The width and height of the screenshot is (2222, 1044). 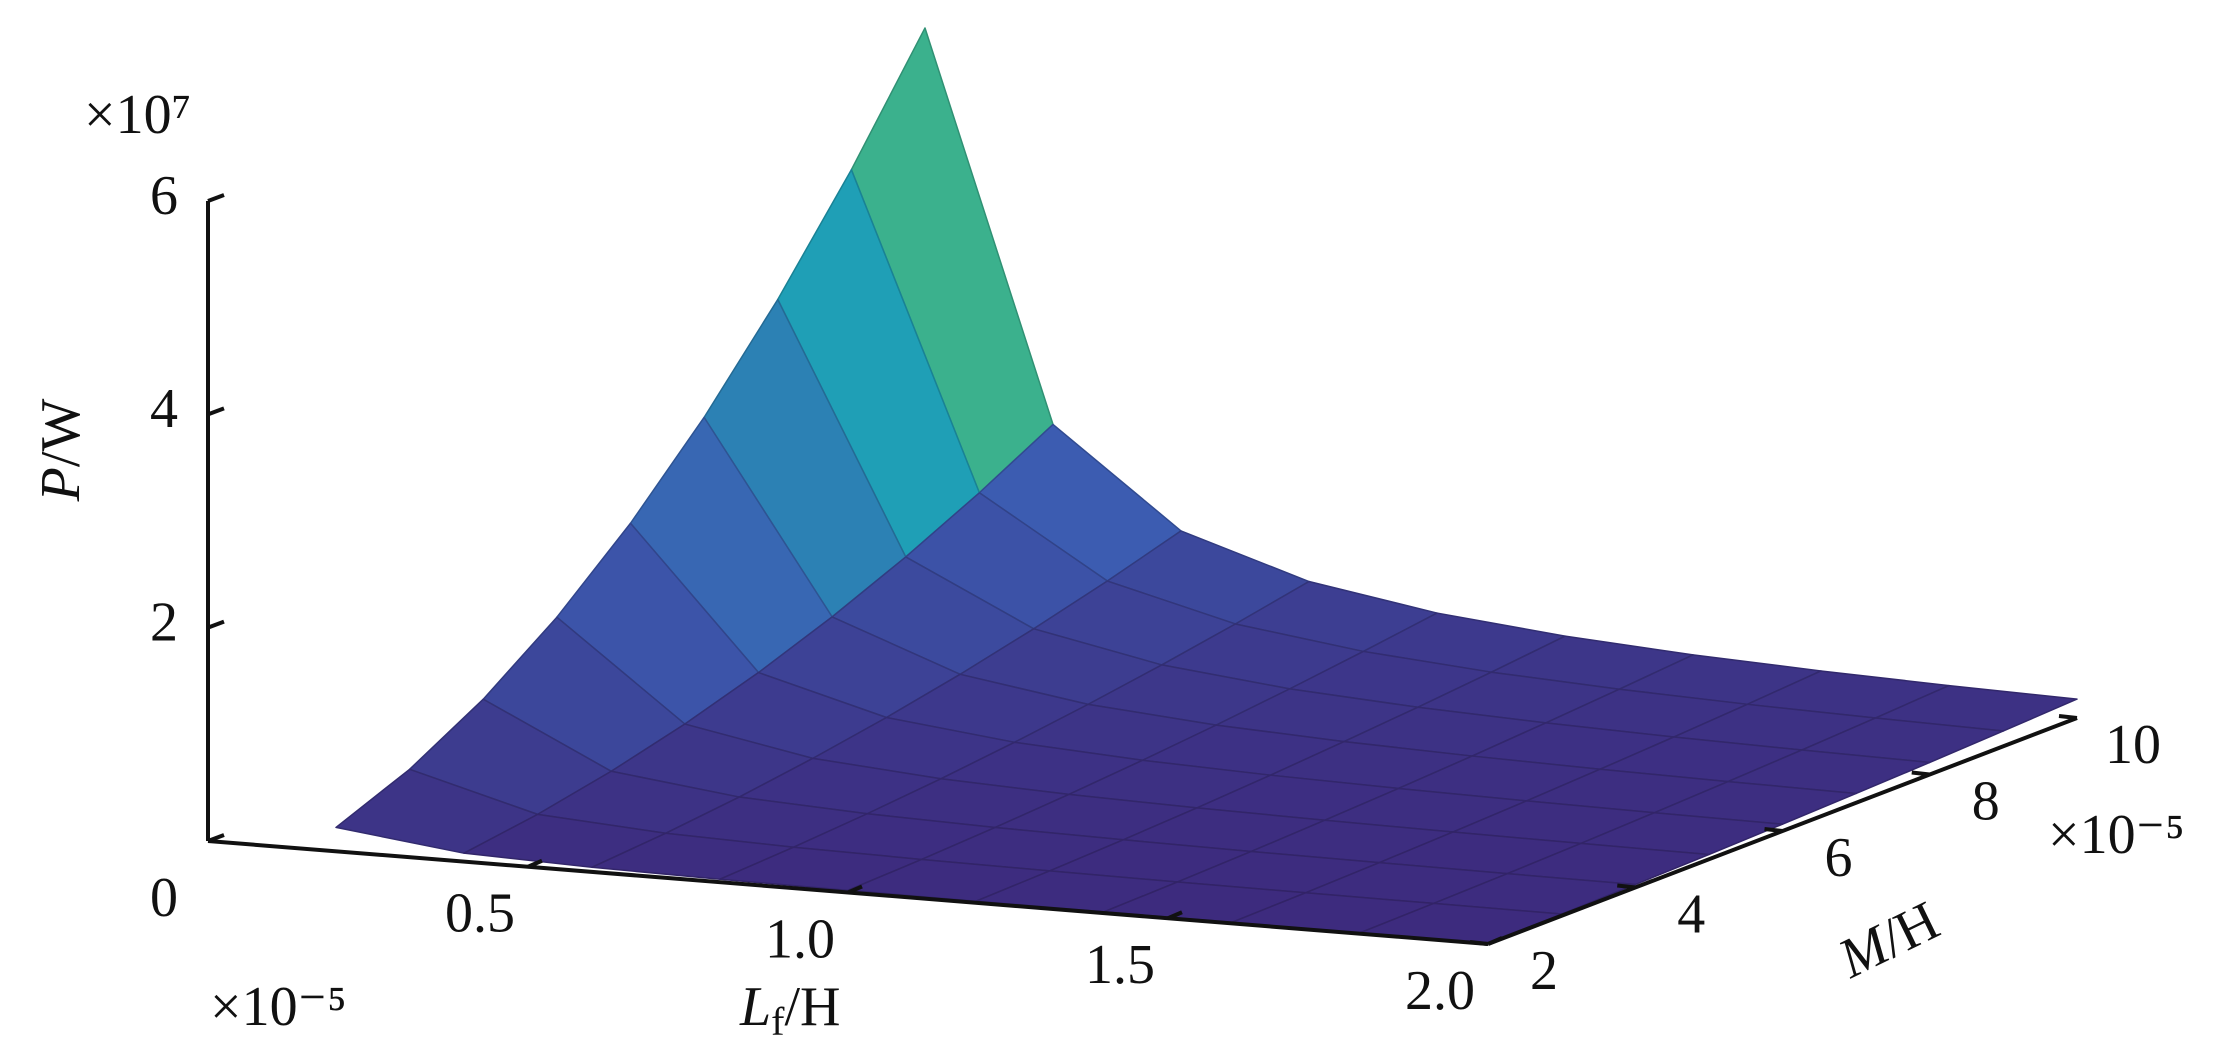 I want to click on z-axis-label: P/W, so click(x=61, y=451).